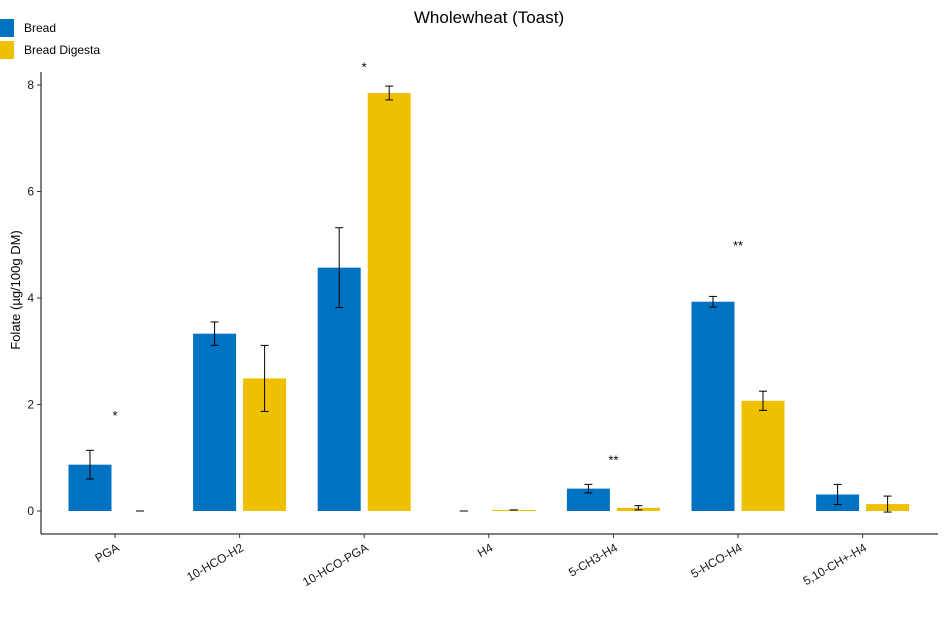  Describe the element at coordinates (613, 459) in the screenshot. I see `significance-label-2: **` at that location.